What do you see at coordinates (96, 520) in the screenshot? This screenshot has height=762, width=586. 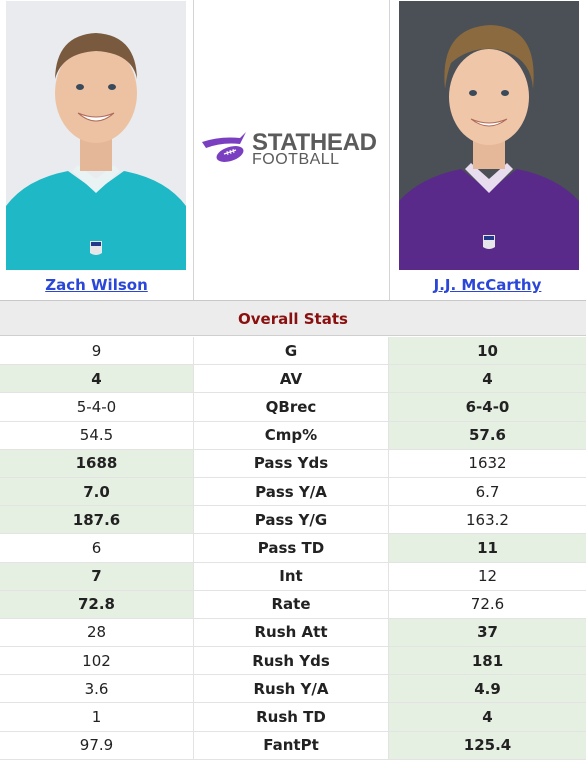 I see `stat-left-value: 187.6` at bounding box center [96, 520].